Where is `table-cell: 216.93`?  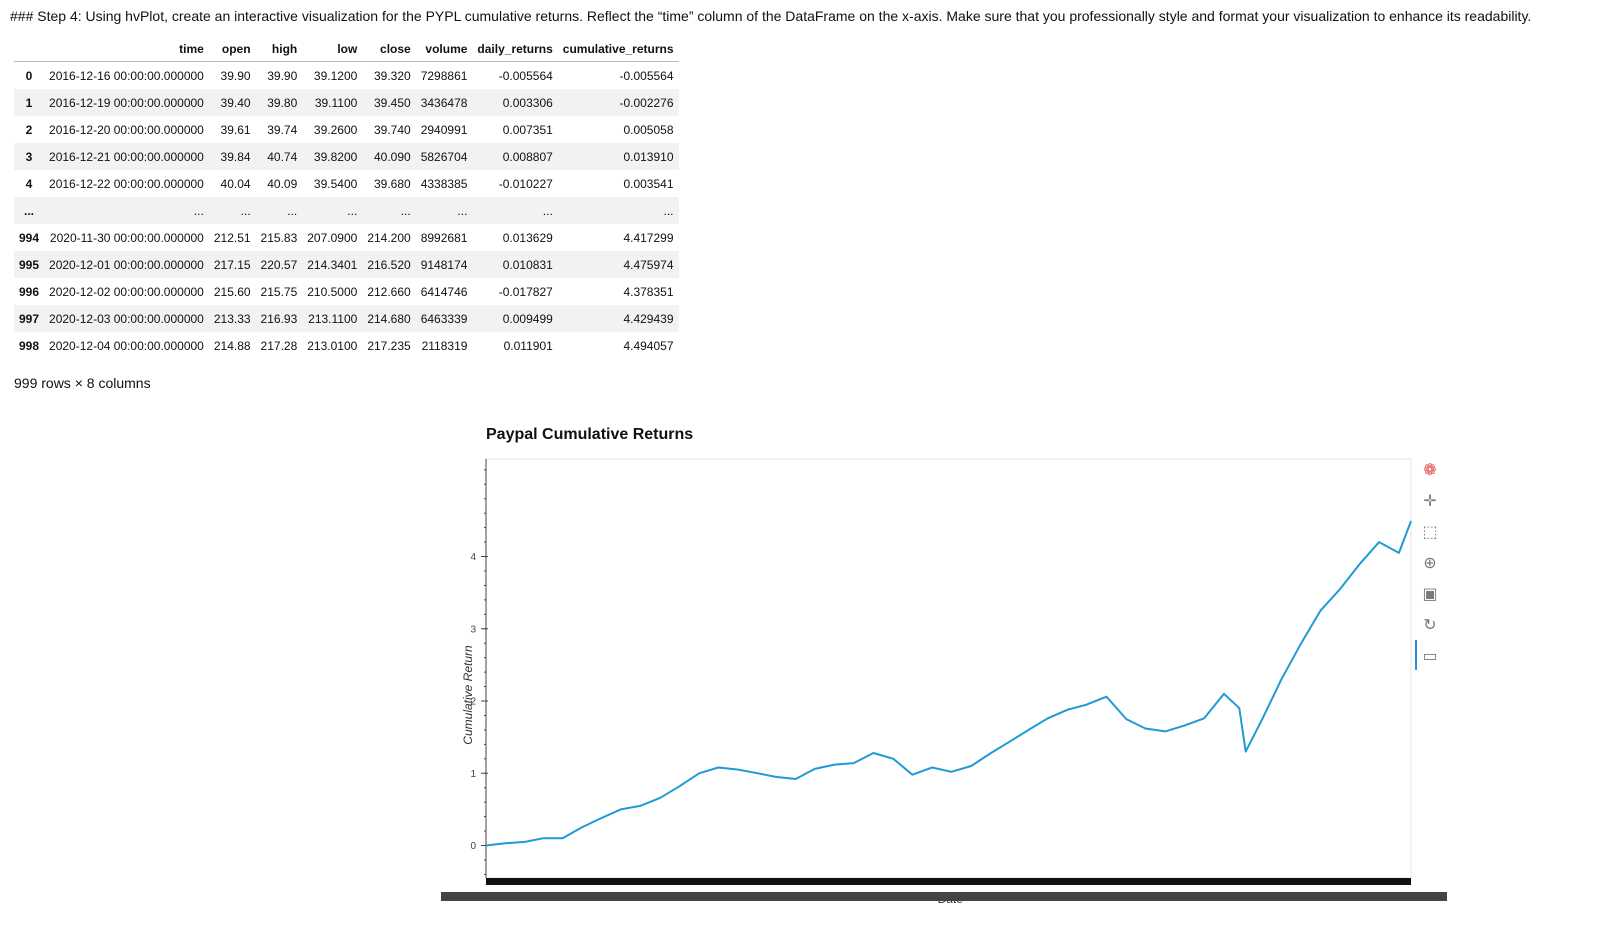
table-cell: 216.93 is located at coordinates (279, 318).